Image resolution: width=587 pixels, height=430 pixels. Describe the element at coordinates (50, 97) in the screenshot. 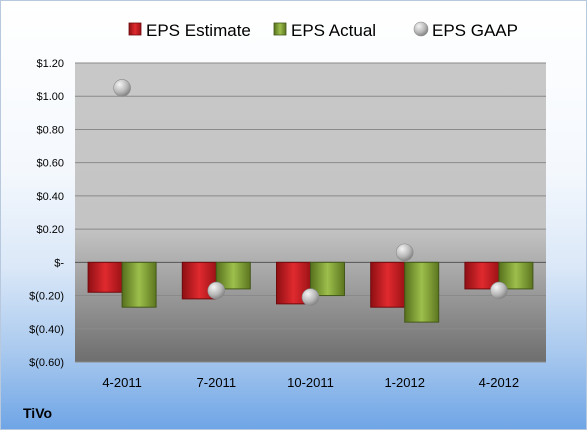

I see `y-tick-label: $1.00` at that location.